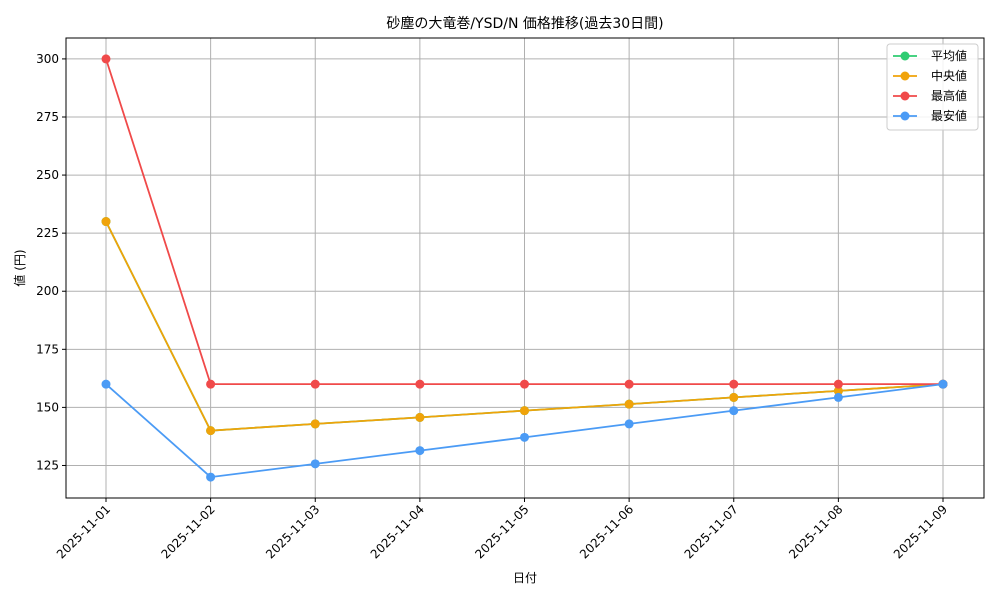 The image size is (1000, 600). Describe the element at coordinates (949, 115) in the screenshot. I see `legend-label: 最安値` at that location.